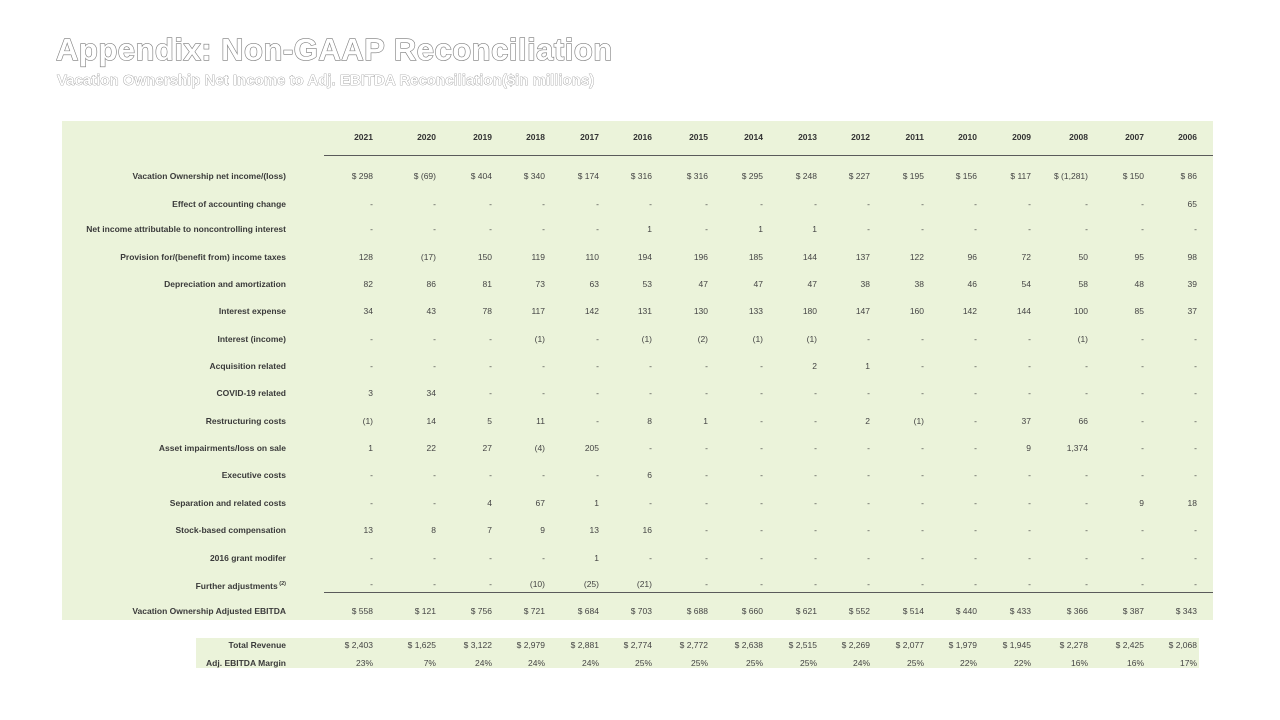 The image size is (1280, 720). Describe the element at coordinates (487, 448) in the screenshot. I see `table-cell: 27` at that location.